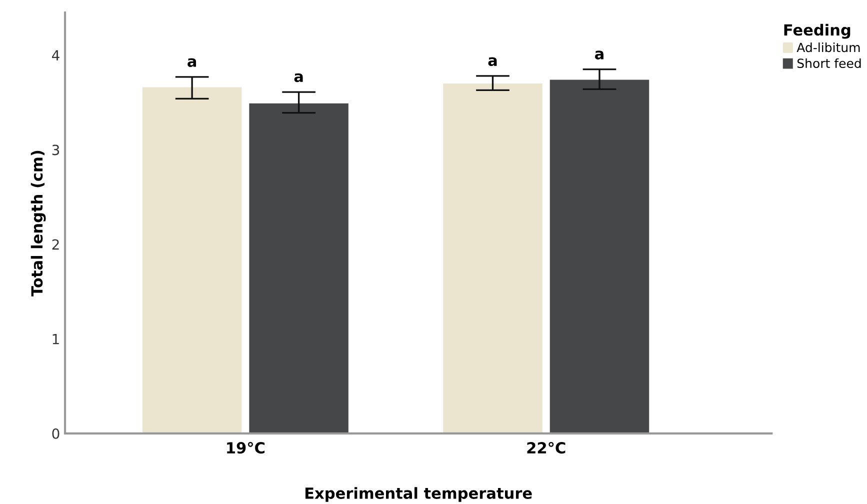 The width and height of the screenshot is (867, 504). I want to click on y-axis-title: Total length (cm), so click(38, 223).